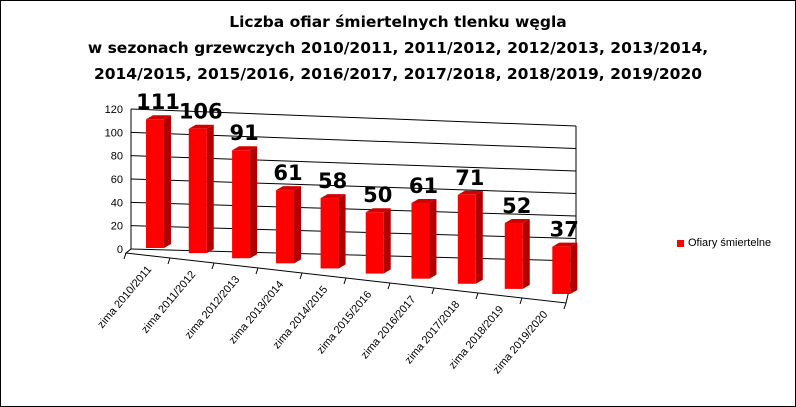 The height and width of the screenshot is (407, 796). I want to click on y-tick-label: 100, so click(114, 133).